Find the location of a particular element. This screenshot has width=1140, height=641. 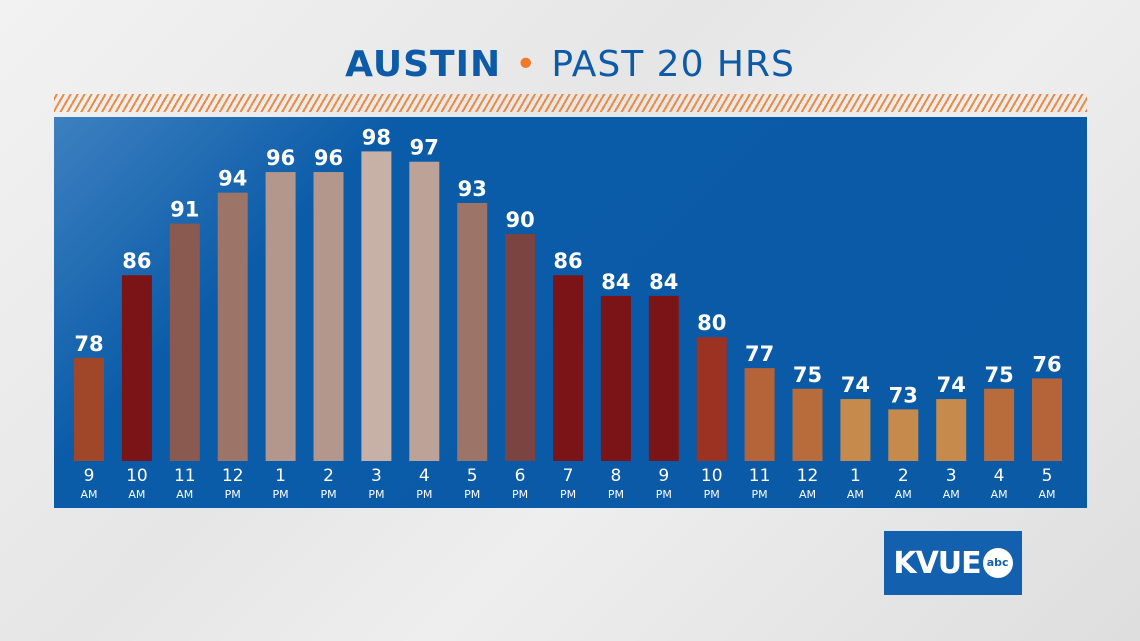

abc-logo: abc is located at coordinates (997, 563).